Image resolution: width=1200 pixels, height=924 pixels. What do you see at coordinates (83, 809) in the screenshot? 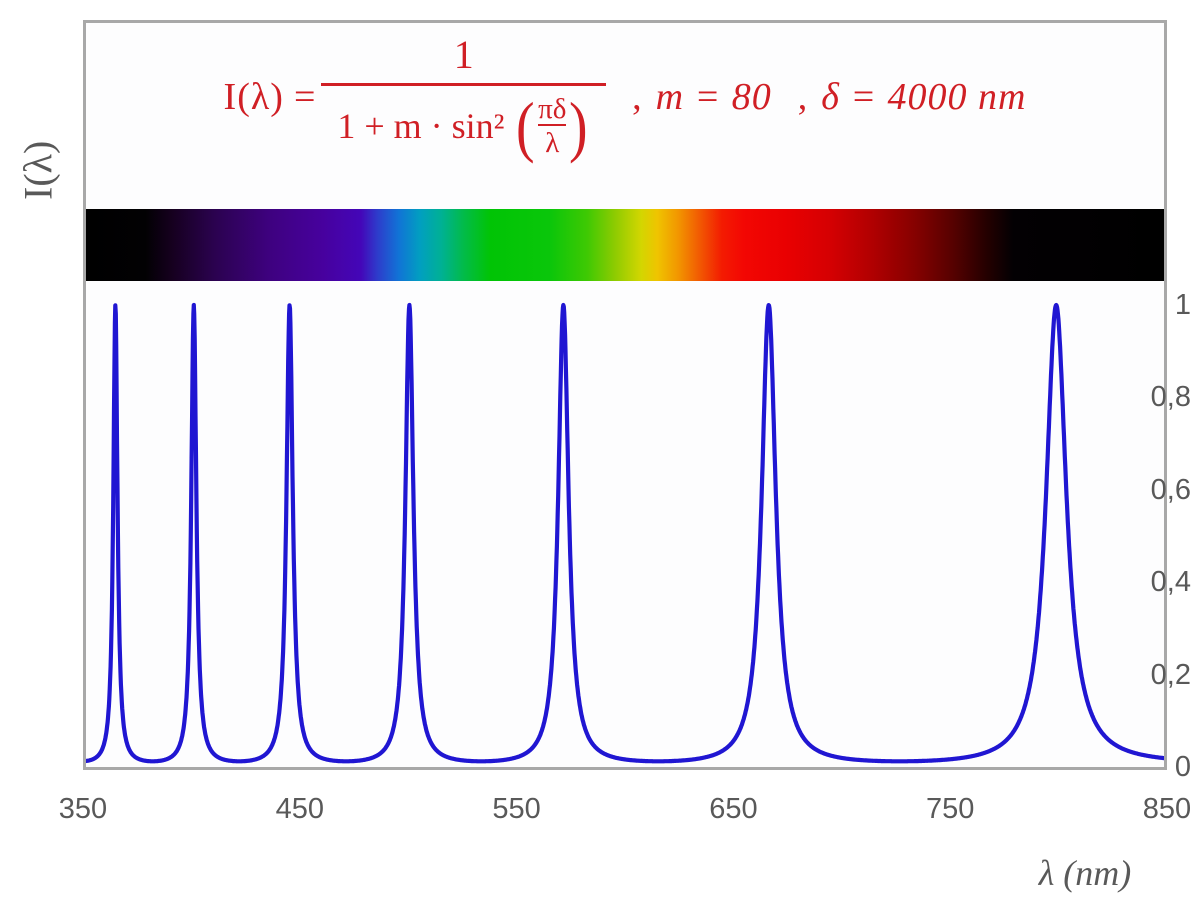
I see `x-tick-label: 350` at bounding box center [83, 809].